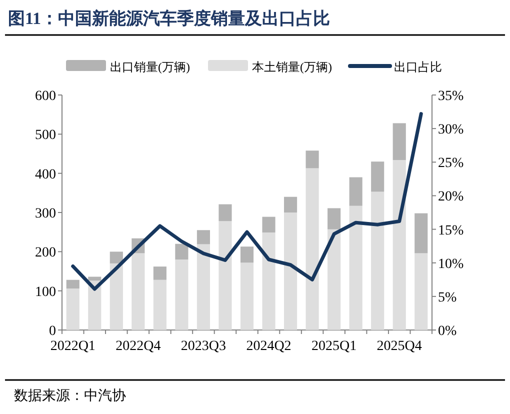 The height and width of the screenshot is (414, 510). What do you see at coordinates (451, 164) in the screenshot?
I see `y2-tick-label: 25%` at bounding box center [451, 164].